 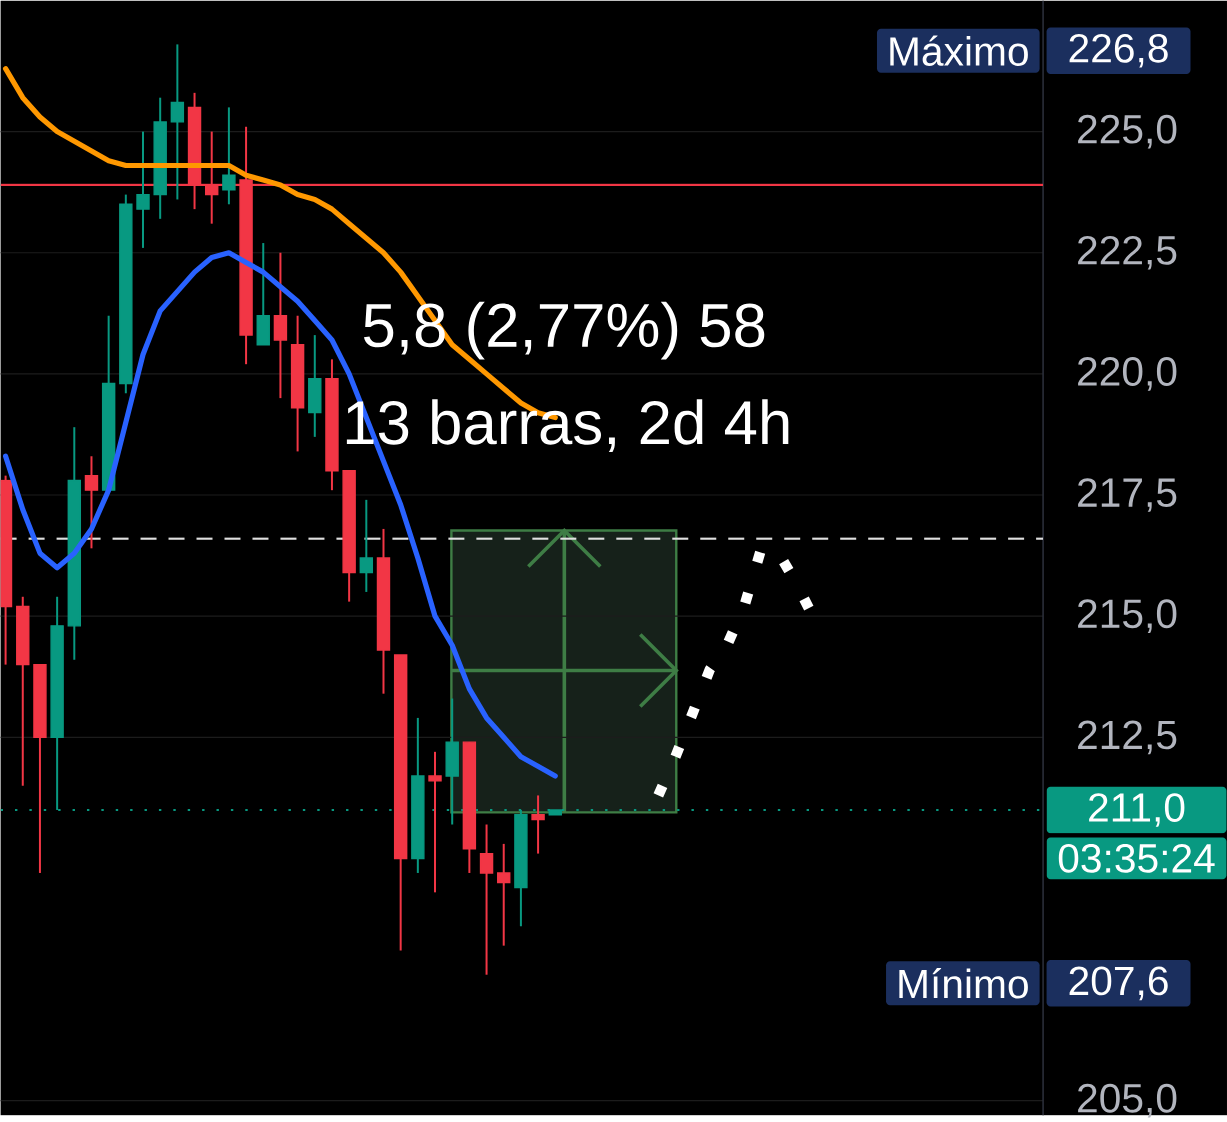 I want to click on y-tick-label: 215,0, so click(x=1127, y=616).